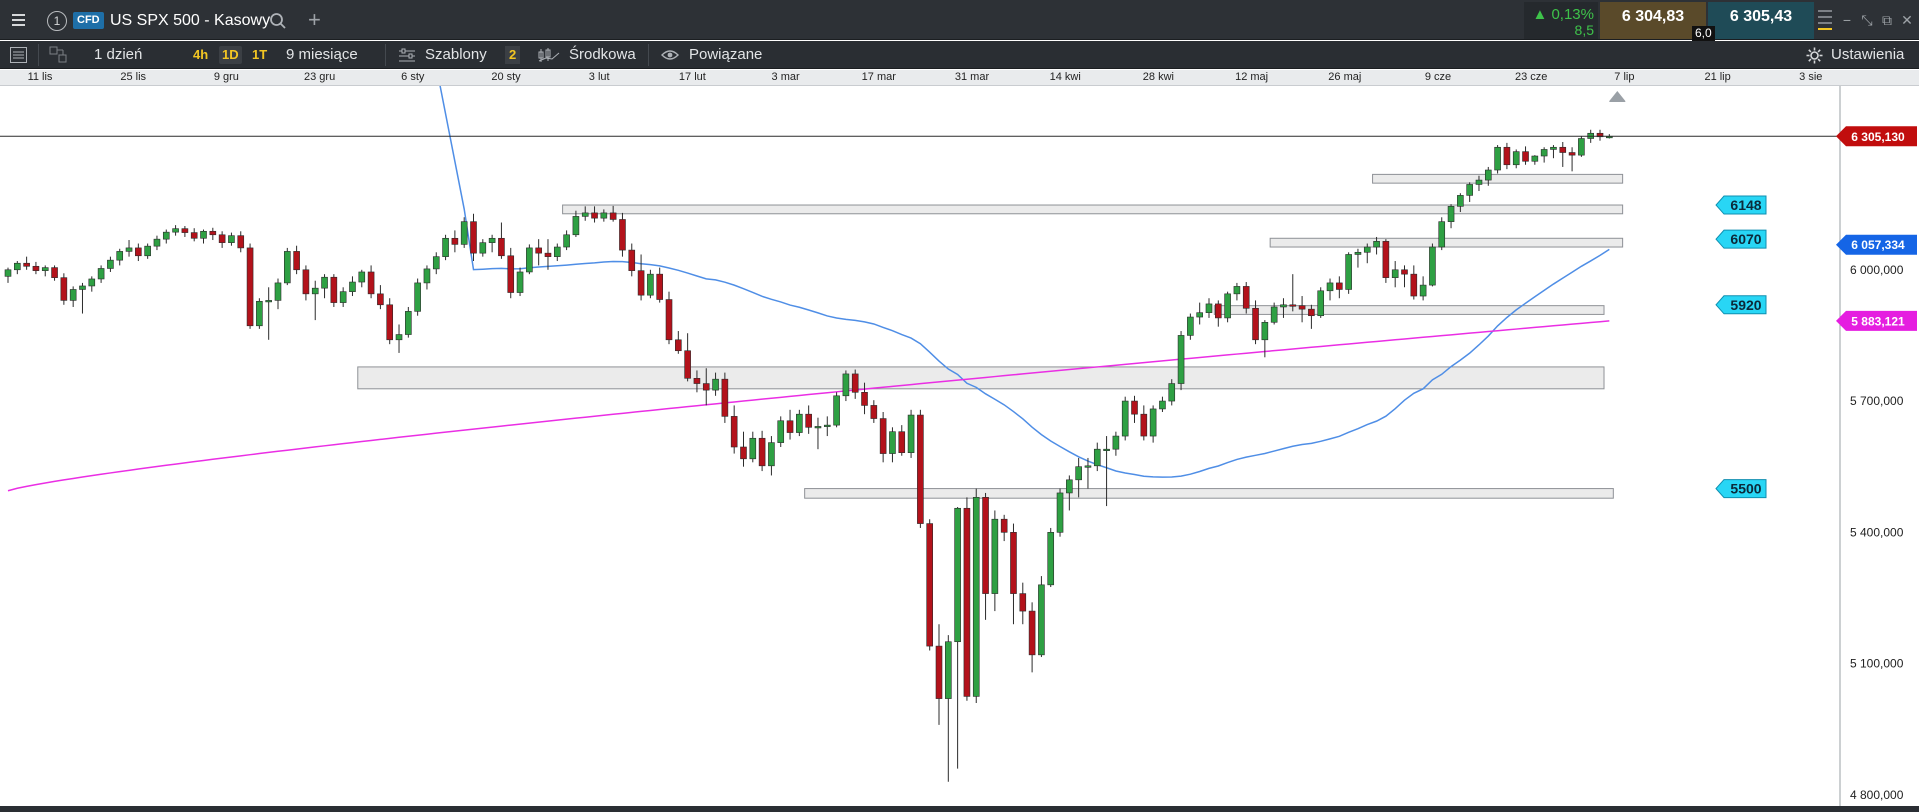 The image size is (1919, 812). Describe the element at coordinates (58, 54) in the screenshot. I see `layout-icon` at that location.